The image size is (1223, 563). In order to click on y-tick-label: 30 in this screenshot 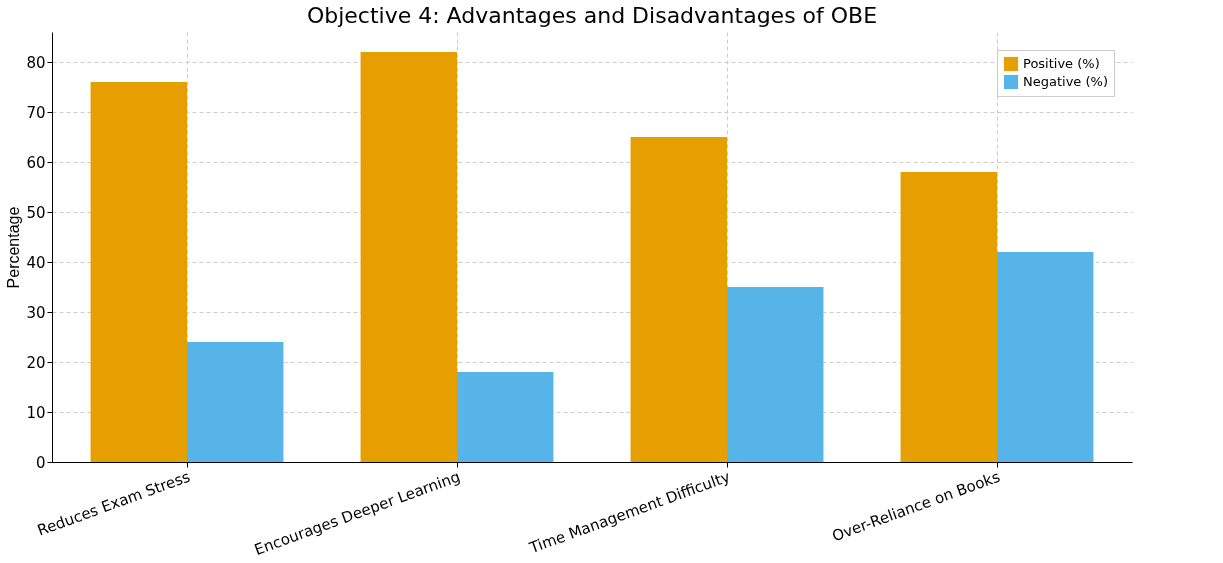, I will do `click(36, 312)`.